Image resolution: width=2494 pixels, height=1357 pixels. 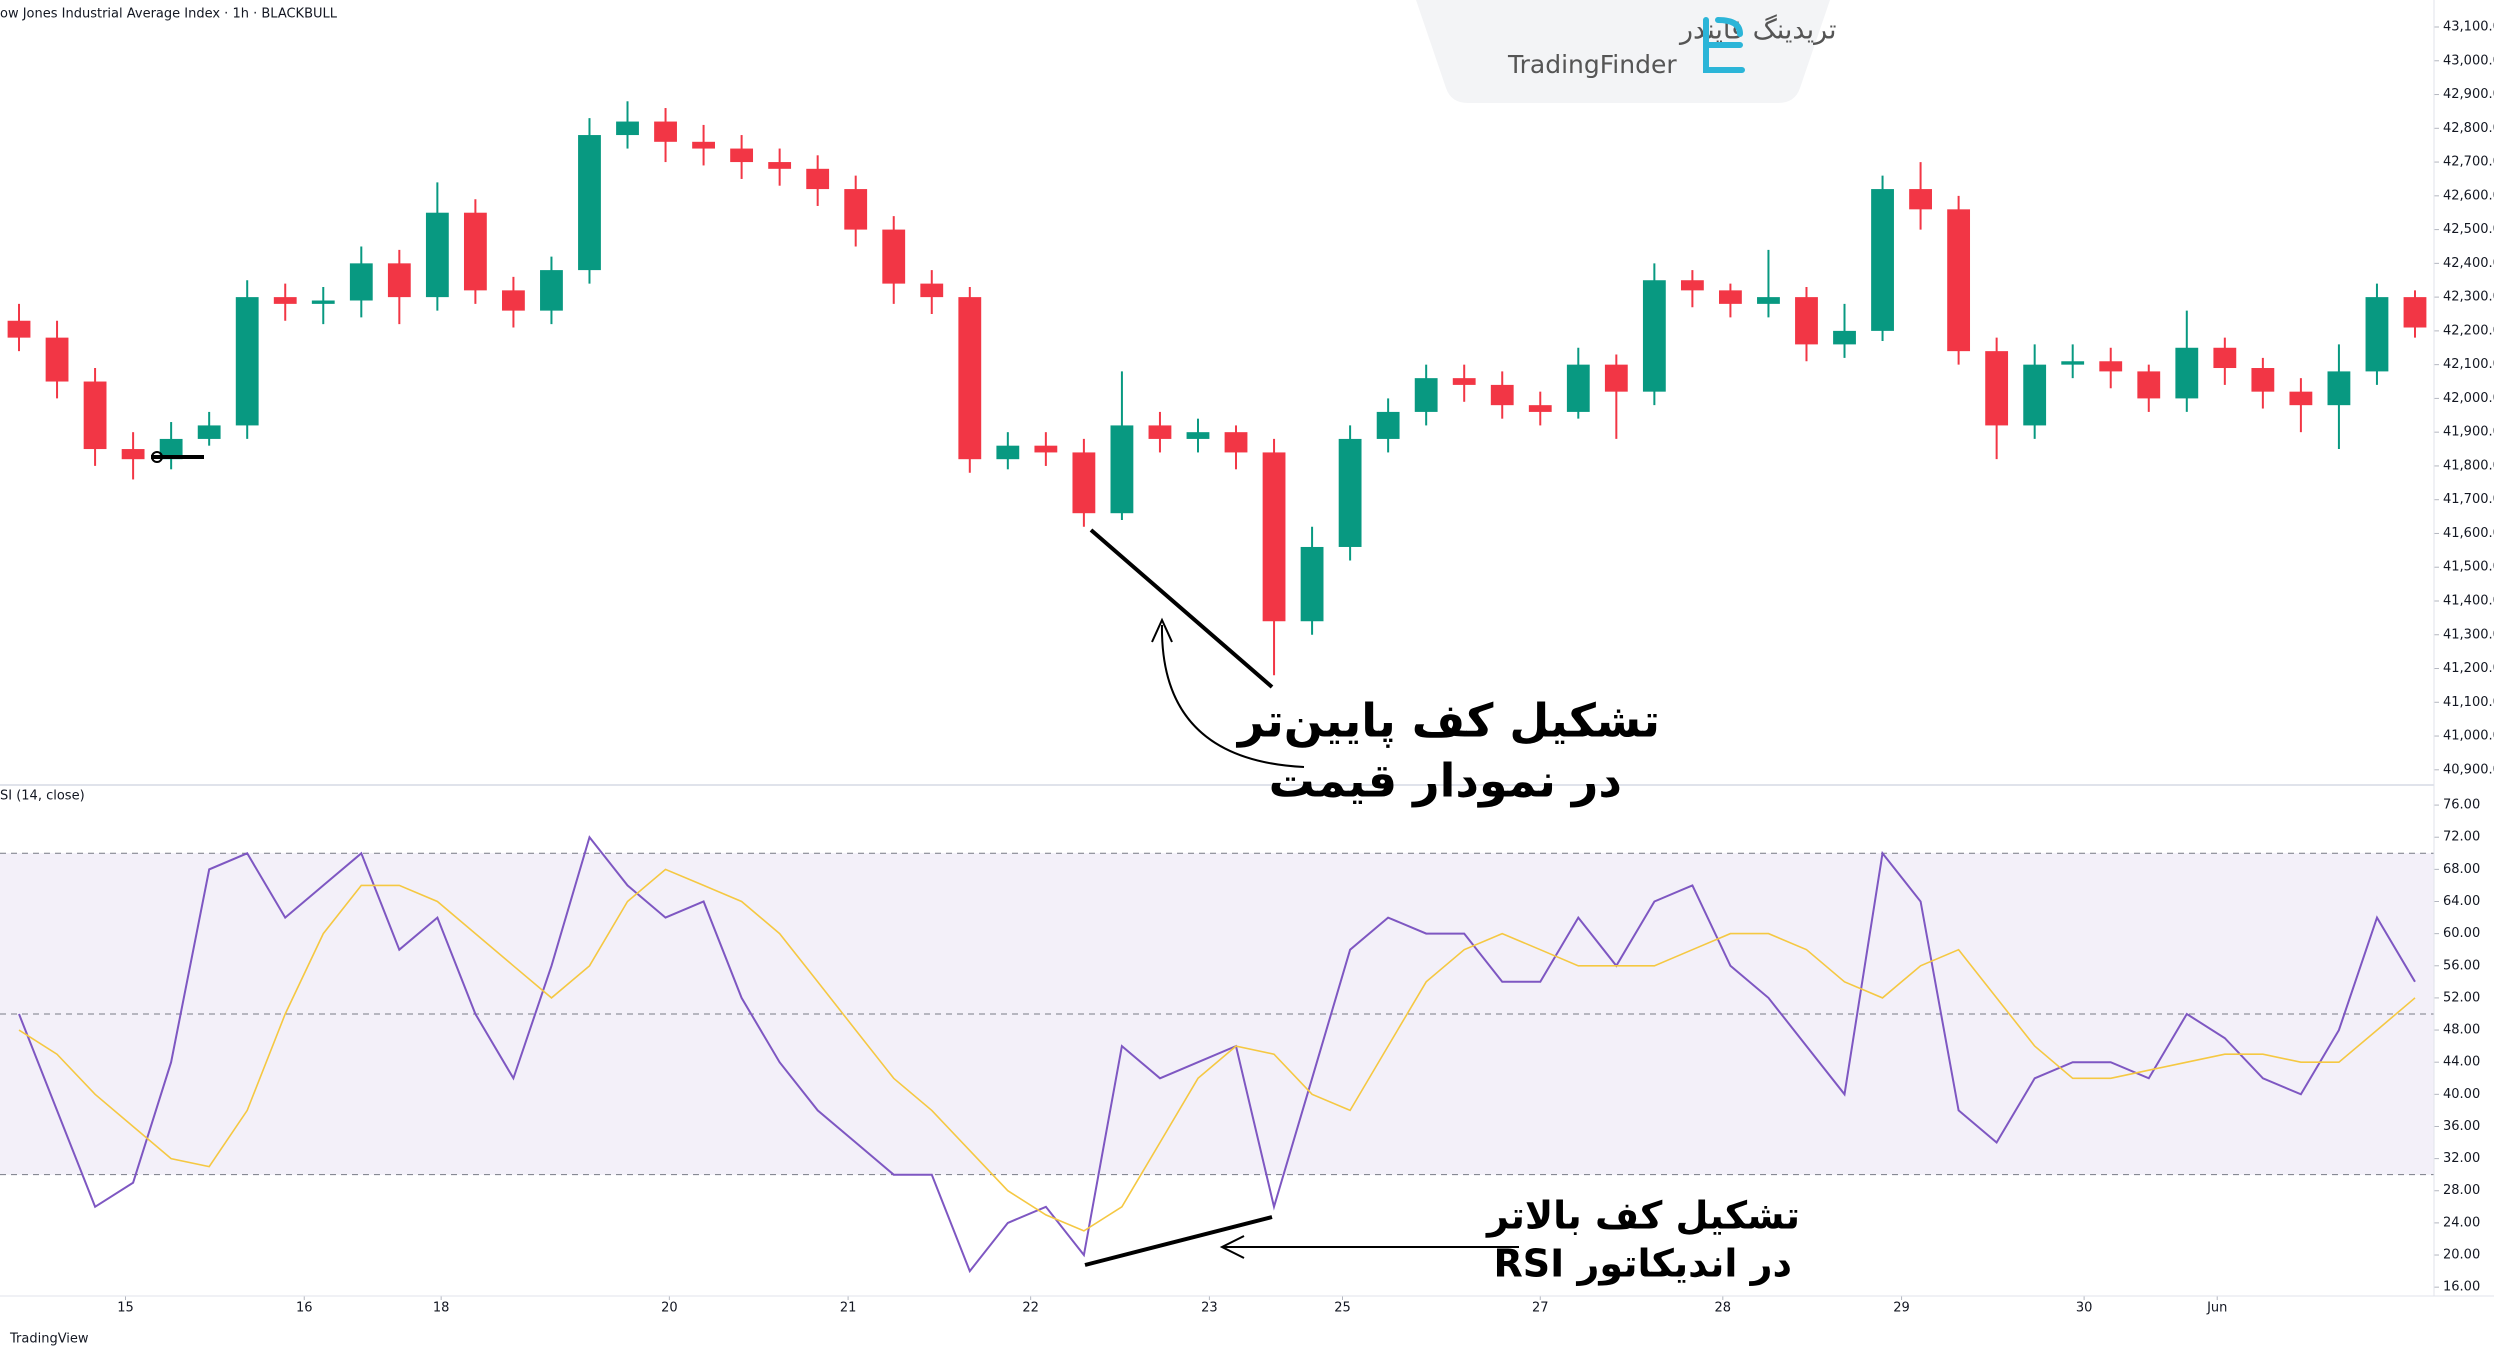 What do you see at coordinates (441, 1308) in the screenshot?
I see `x-tick-label: 18` at bounding box center [441, 1308].